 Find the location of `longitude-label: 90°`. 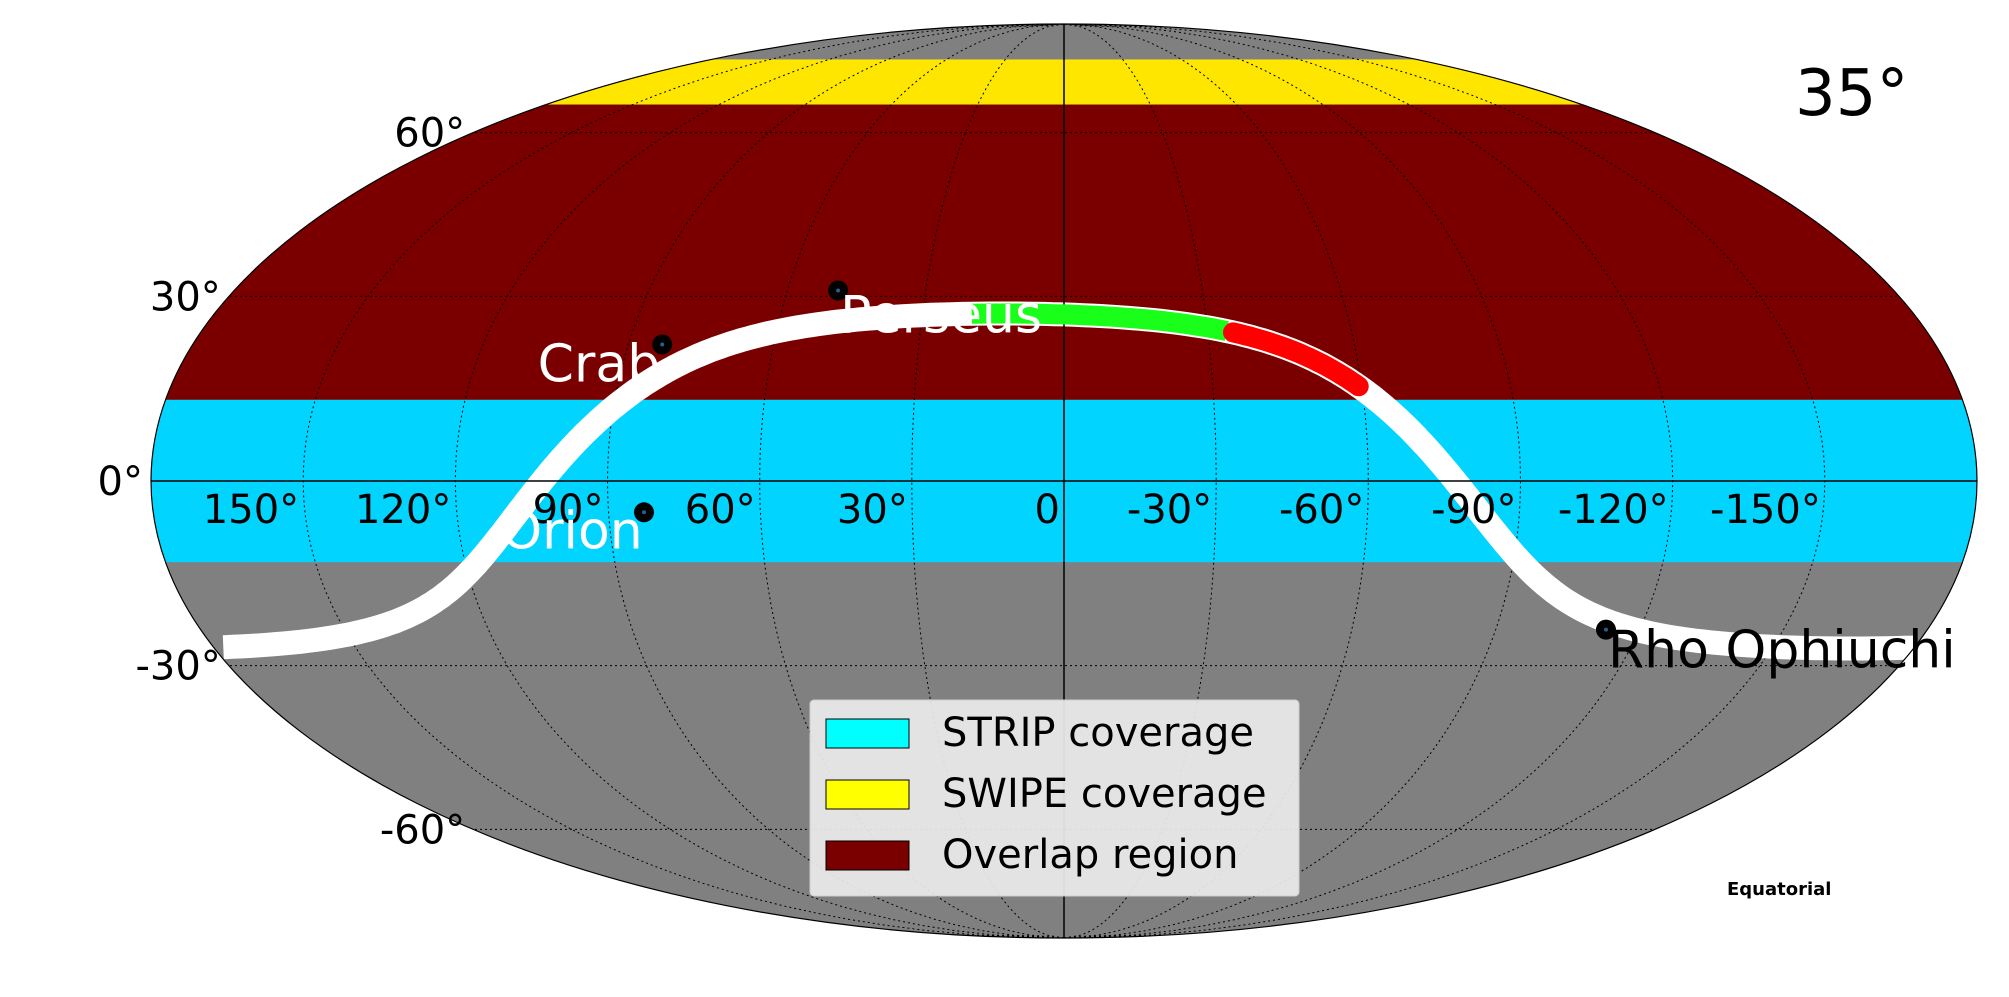

longitude-label: 90° is located at coordinates (568, 510).